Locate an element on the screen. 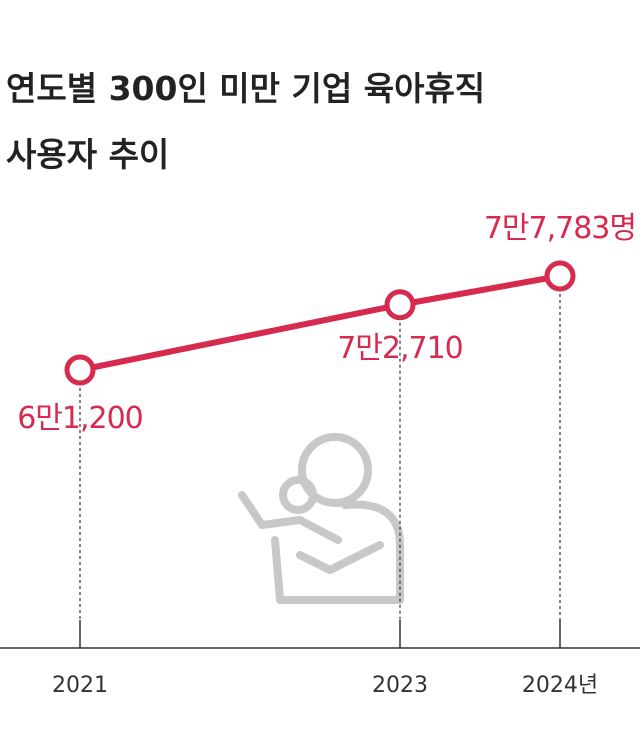 Image resolution: width=640 pixels, height=748 pixels. x-tick-label: 2021 is located at coordinates (80, 685).